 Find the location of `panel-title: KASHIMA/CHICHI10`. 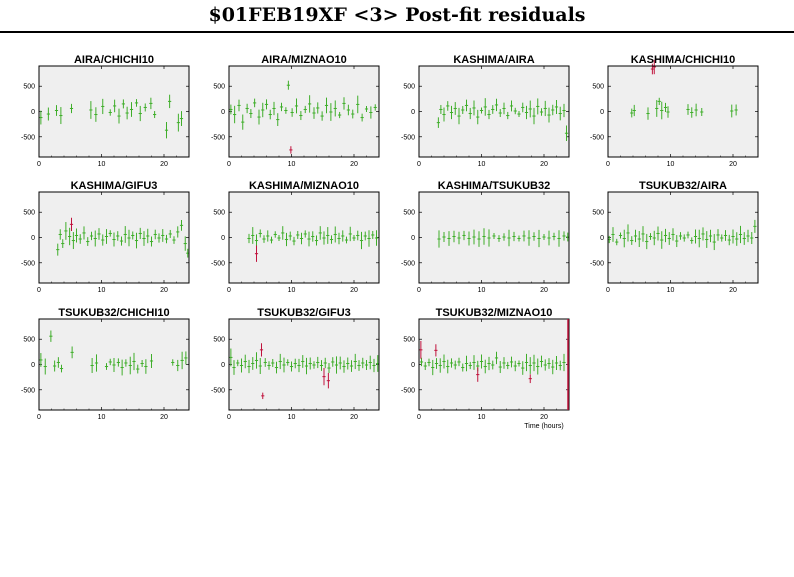

panel-title: KASHIMA/CHICHI10 is located at coordinates (683, 60).